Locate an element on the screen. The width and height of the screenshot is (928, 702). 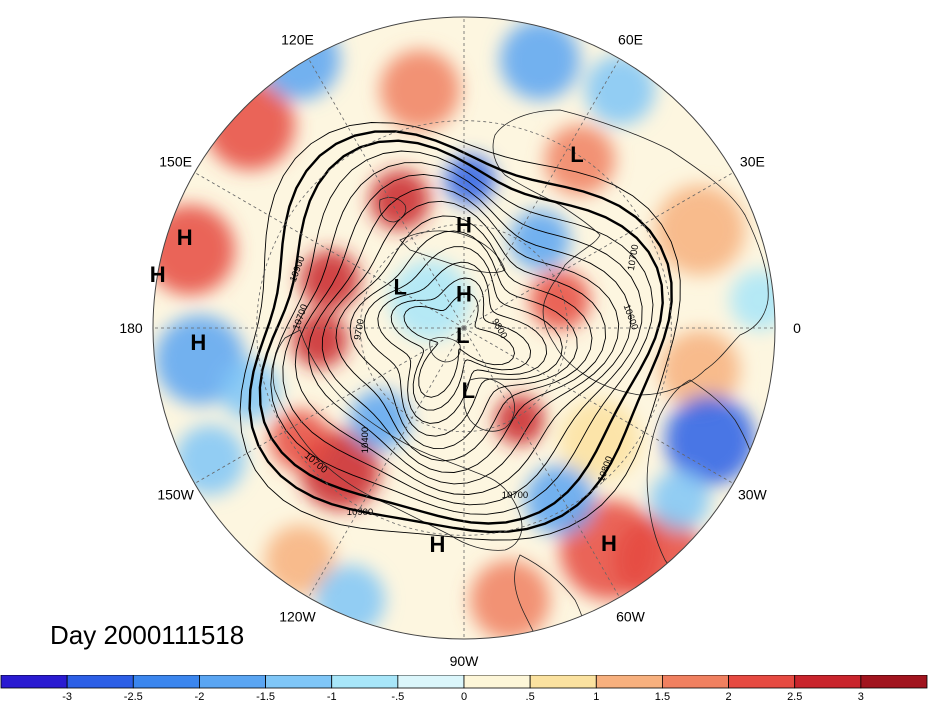
day-title: Day 2000111518 is located at coordinates (147, 635).